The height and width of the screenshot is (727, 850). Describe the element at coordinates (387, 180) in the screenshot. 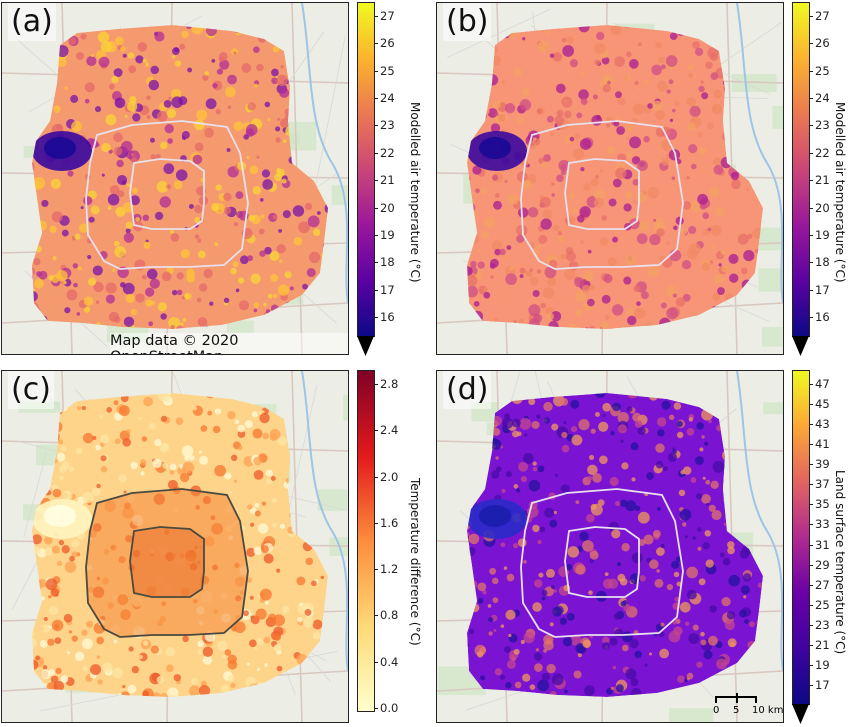

I see `colorbar-tick-label: 21` at that location.